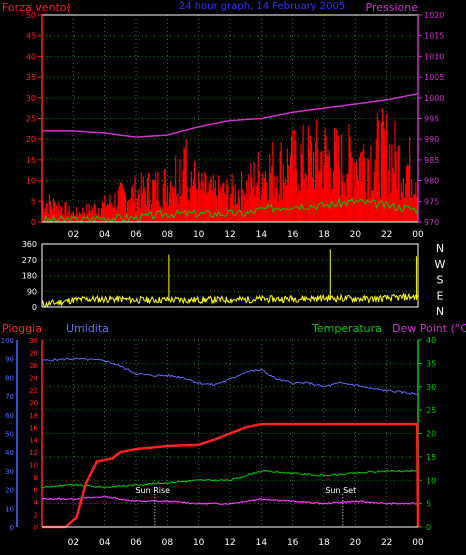 This screenshot has height=555, width=466. What do you see at coordinates (230, 300) in the screenshot?
I see `wind-direction-line` at bounding box center [230, 300].